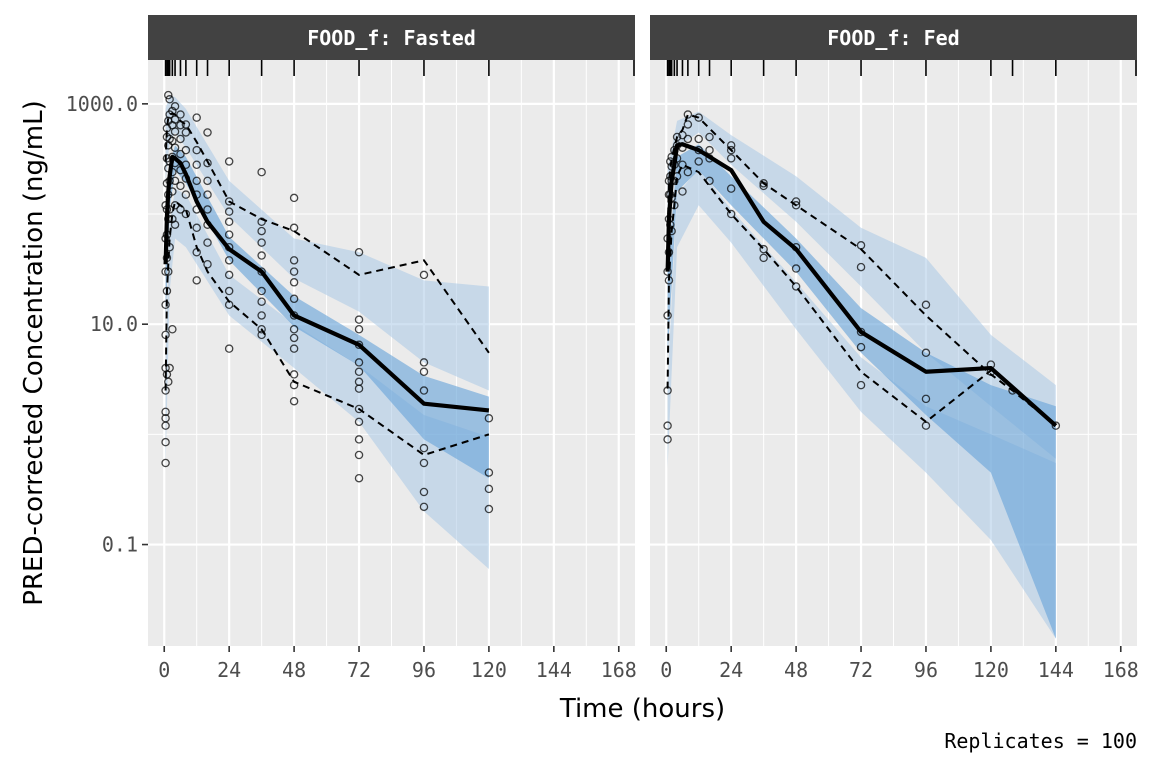 This screenshot has height=768, width=1152. I want to click on y-axis-tick-label: 0.1, so click(120, 545).